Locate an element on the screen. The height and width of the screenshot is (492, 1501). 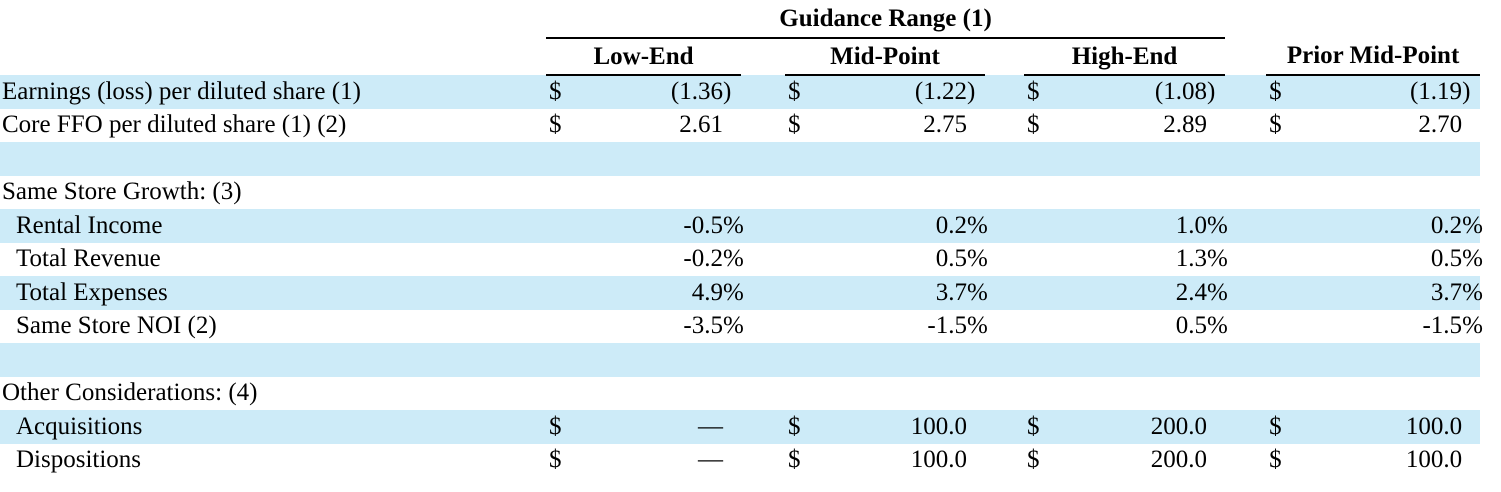
row-label: Rental Income is located at coordinates (273, 226).